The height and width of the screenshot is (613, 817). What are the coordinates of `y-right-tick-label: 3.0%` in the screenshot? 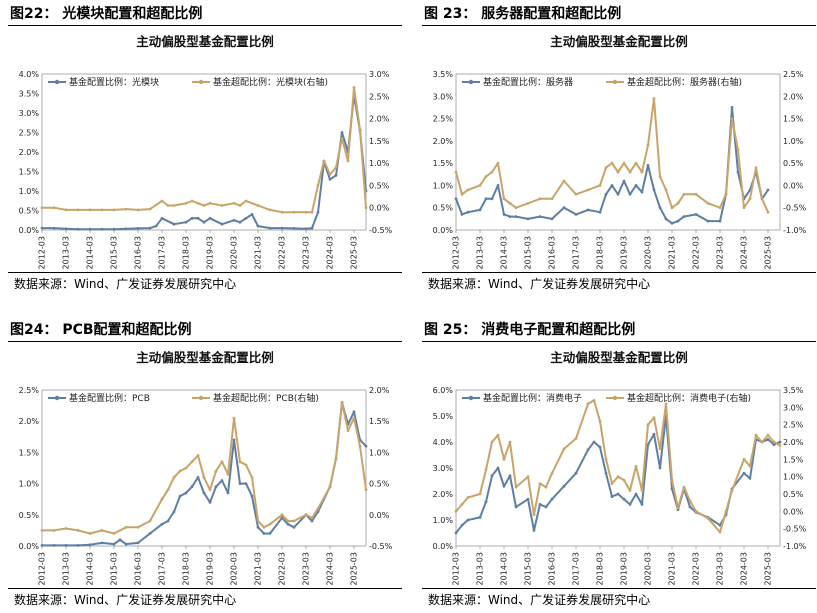 It's located at (793, 407).